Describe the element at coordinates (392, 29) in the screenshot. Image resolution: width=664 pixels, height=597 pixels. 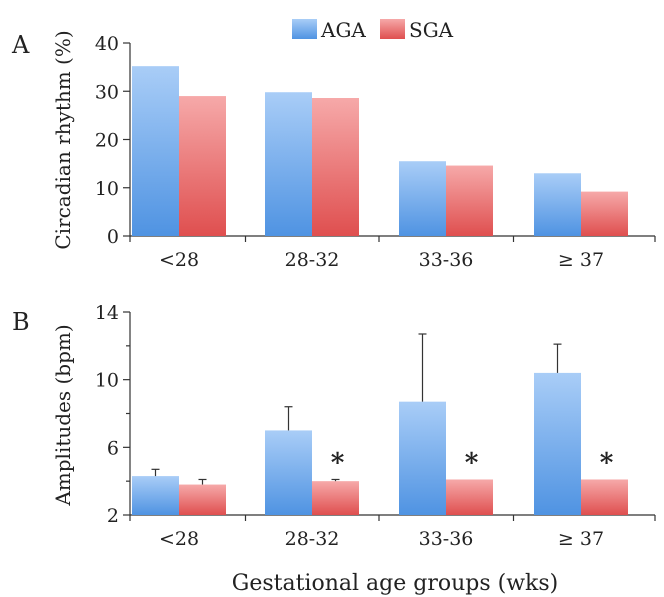
I see `legend-swatch-sga` at that location.